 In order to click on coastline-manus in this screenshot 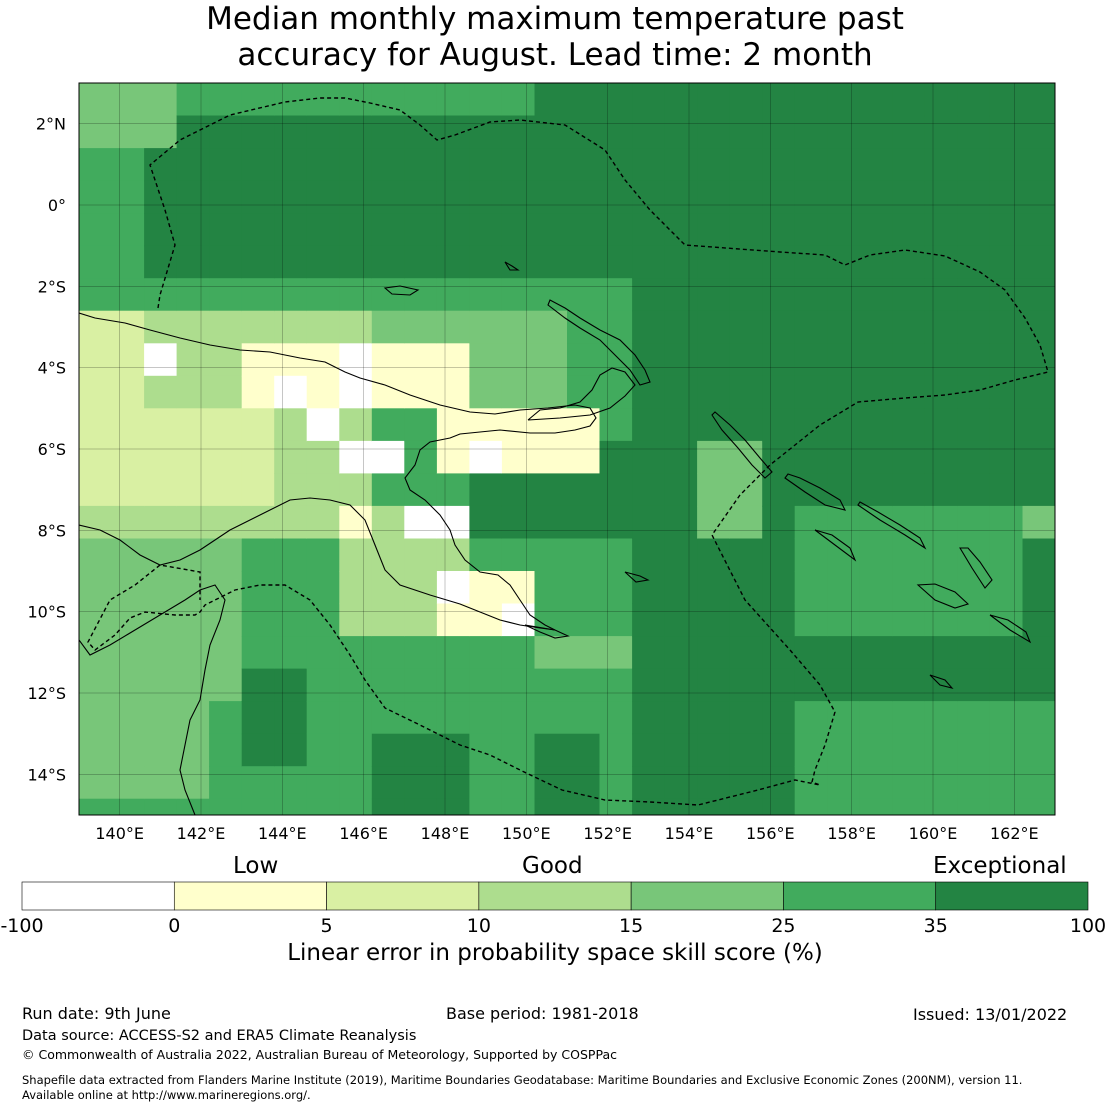, I will do `click(401, 290)`.